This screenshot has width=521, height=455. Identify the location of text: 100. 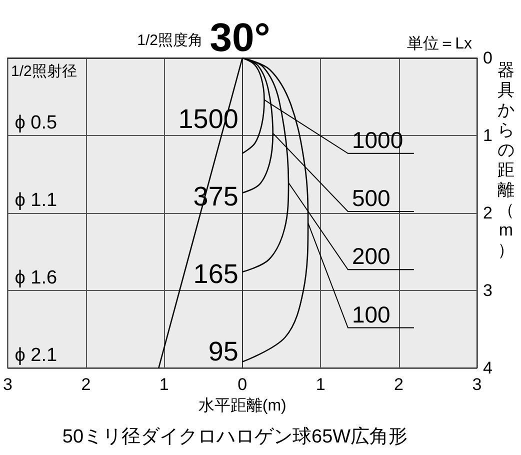
(371, 314).